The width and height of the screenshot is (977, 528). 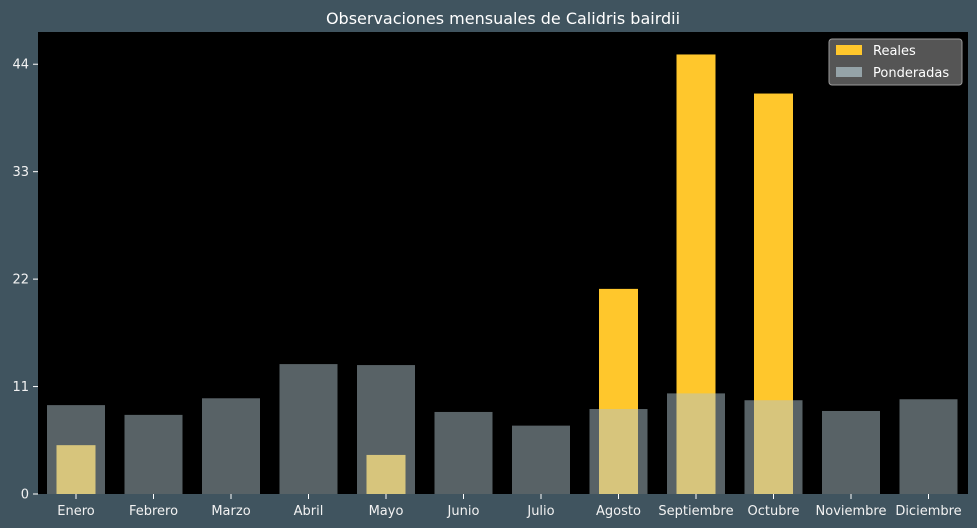 What do you see at coordinates (386, 511) in the screenshot?
I see `x-tick-label-mayo: Mayo` at bounding box center [386, 511].